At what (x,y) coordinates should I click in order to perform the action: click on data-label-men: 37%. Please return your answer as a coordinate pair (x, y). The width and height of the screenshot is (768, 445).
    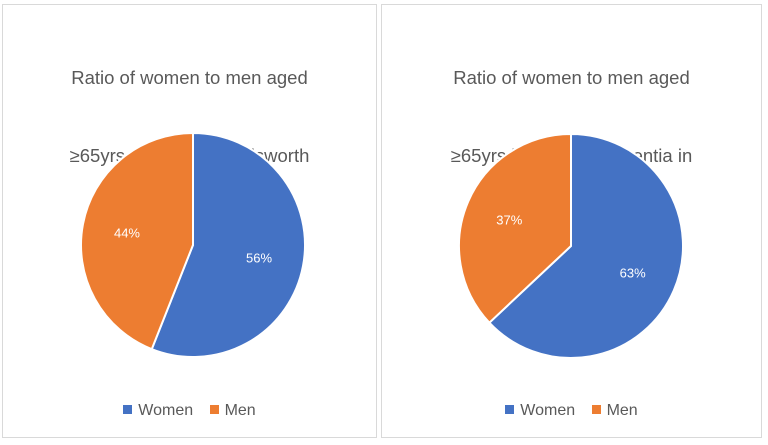
    Looking at the image, I should click on (509, 219).